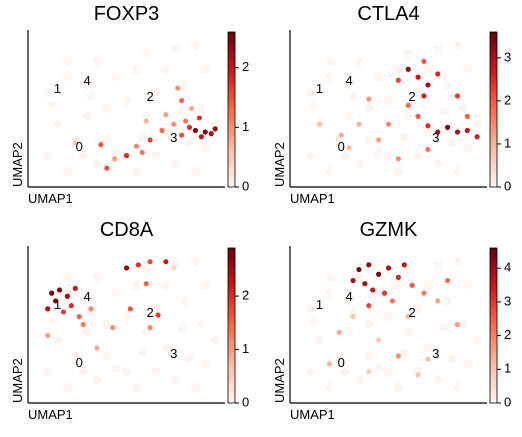  I want to click on x-axis-label: UMAP1, so click(50, 414).